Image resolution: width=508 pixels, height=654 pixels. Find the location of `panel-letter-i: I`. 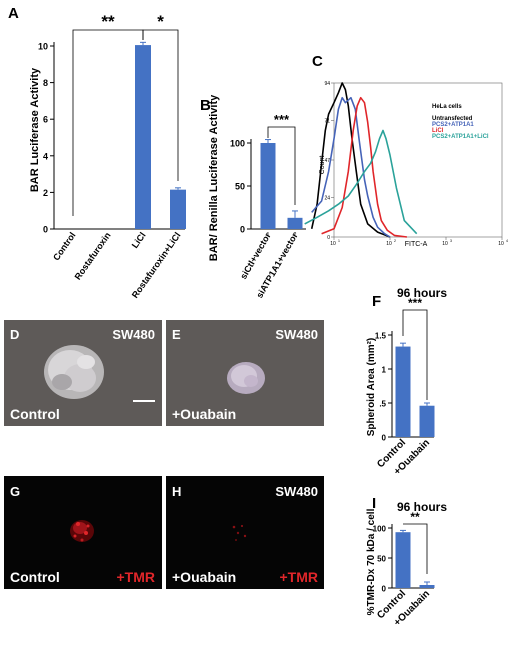

panel-letter-i: I is located at coordinates (374, 503).